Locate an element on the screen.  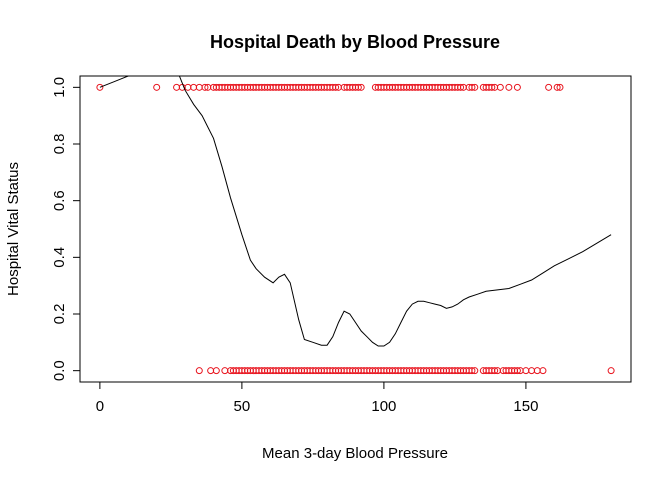
x-tick-label: 50 is located at coordinates (242, 406).